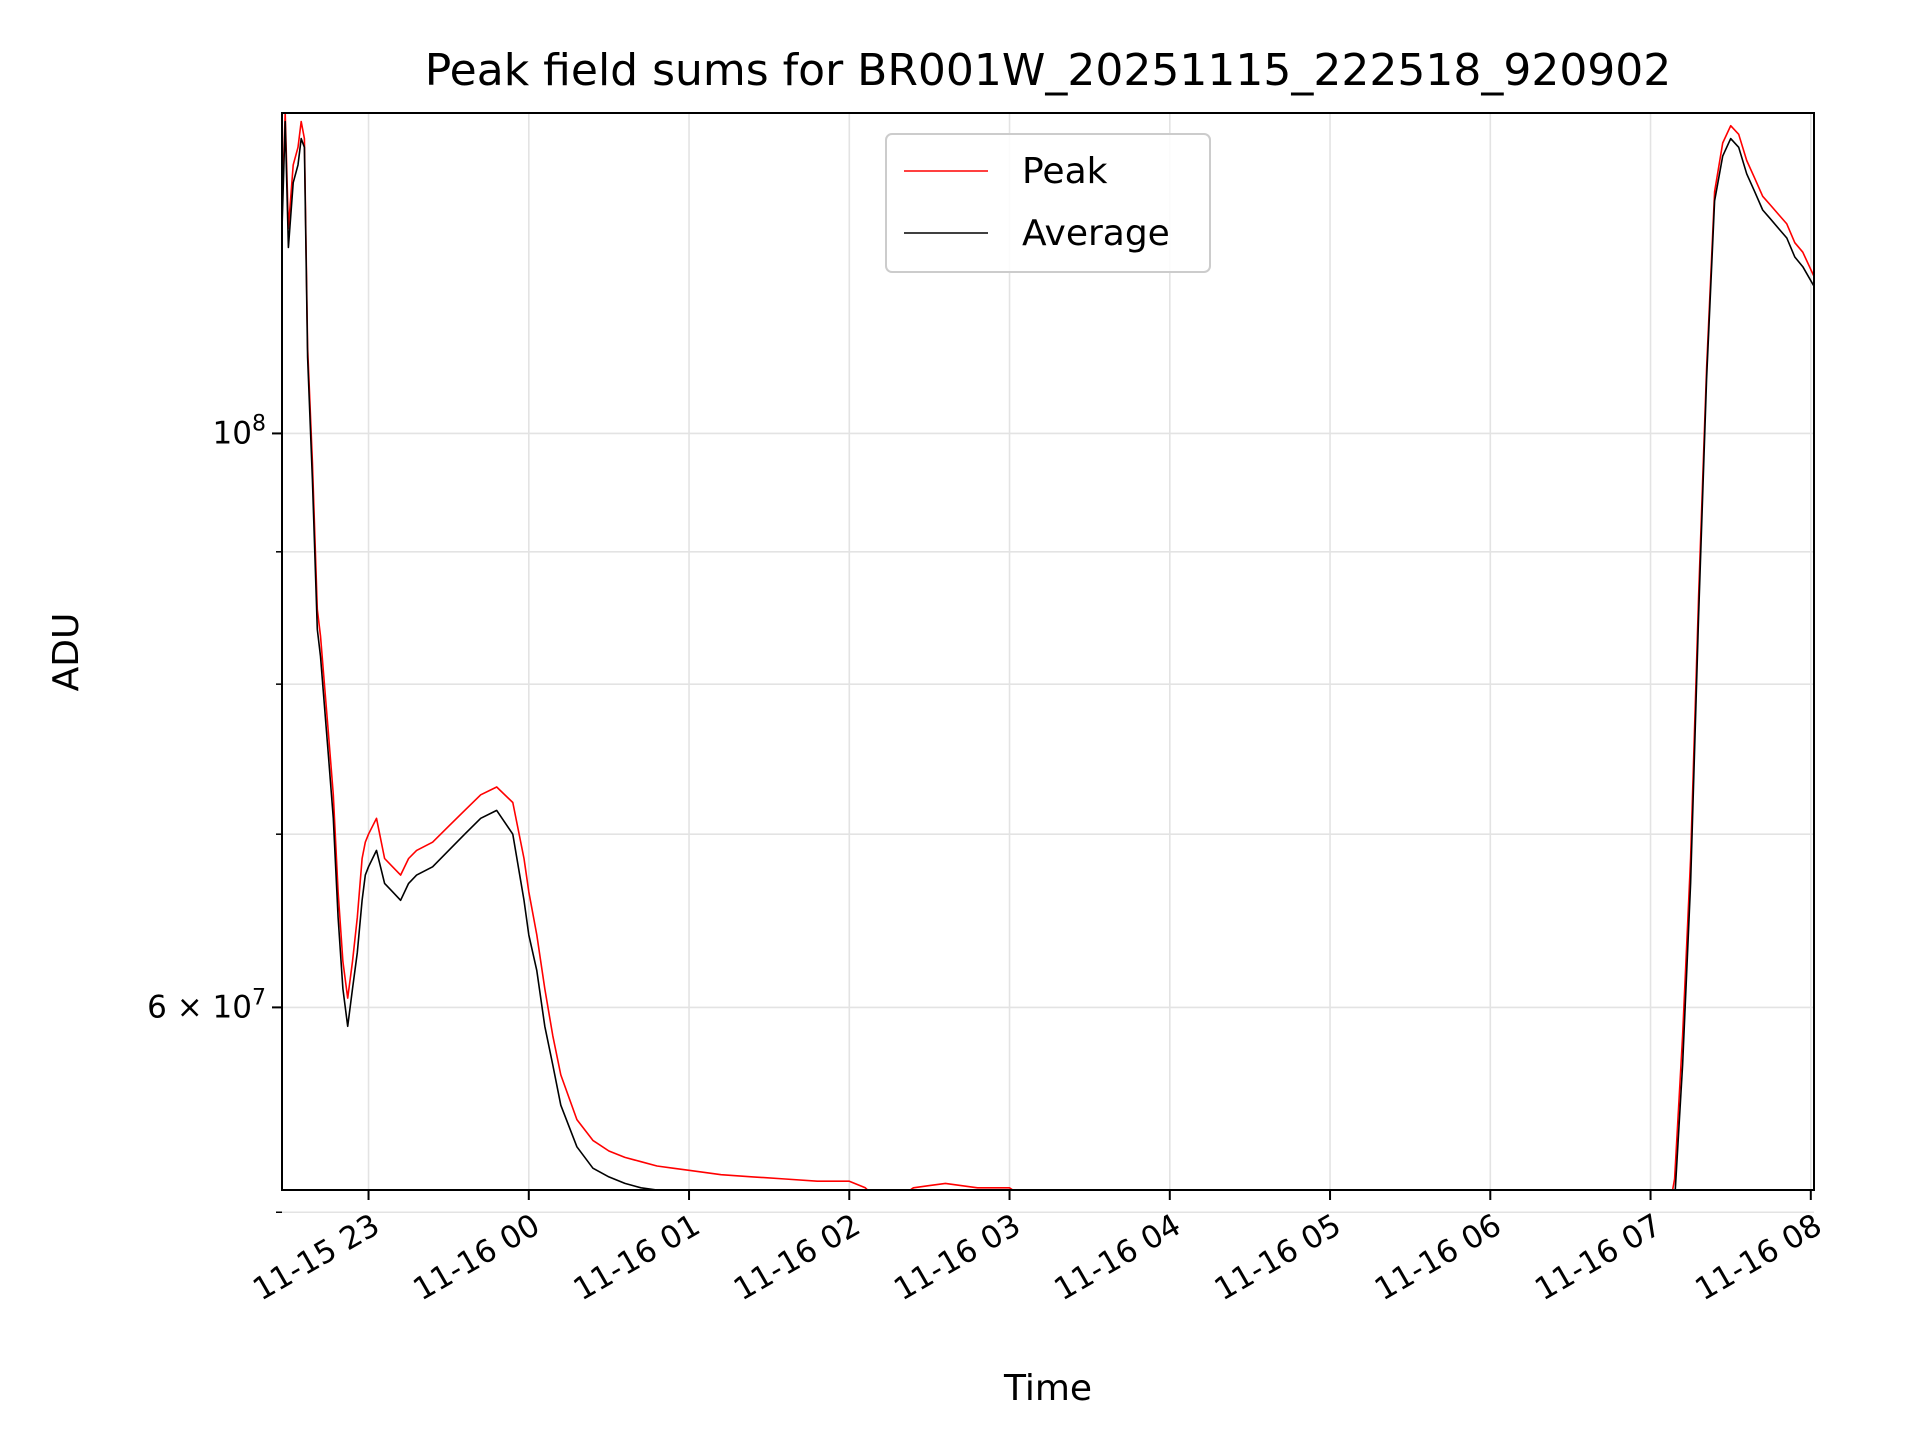 The width and height of the screenshot is (1920, 1440). What do you see at coordinates (206, 1005) in the screenshot?
I see `y-tick-label: 6 × 107` at bounding box center [206, 1005].